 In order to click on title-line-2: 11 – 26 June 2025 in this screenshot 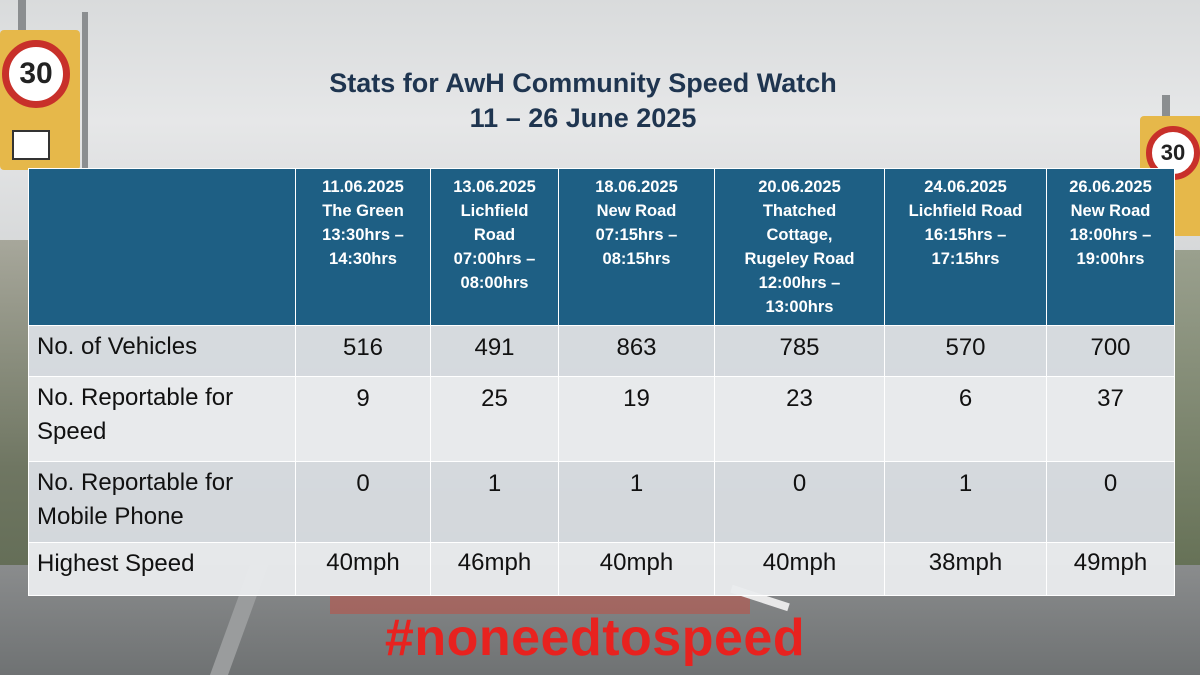, I will do `click(583, 118)`.